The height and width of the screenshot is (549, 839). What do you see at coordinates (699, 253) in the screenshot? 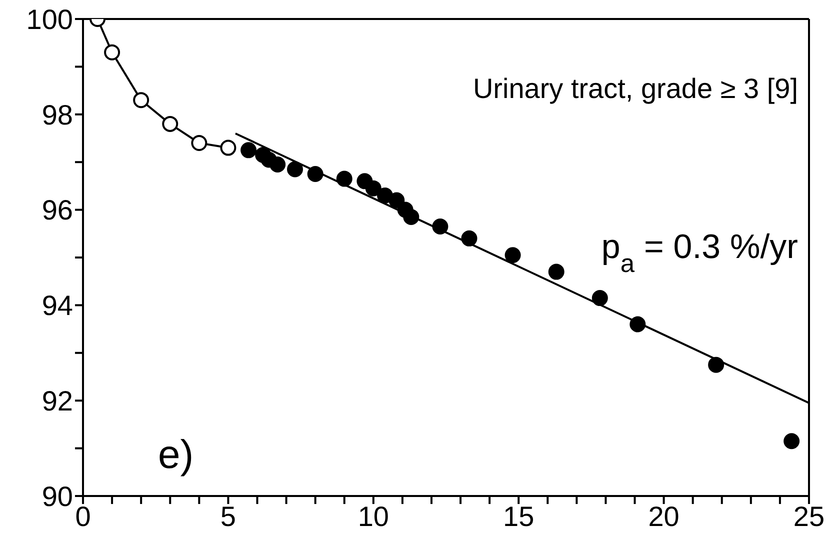
I see `annotation: p$_{a}$ = 0.3 %/yr` at bounding box center [699, 253].